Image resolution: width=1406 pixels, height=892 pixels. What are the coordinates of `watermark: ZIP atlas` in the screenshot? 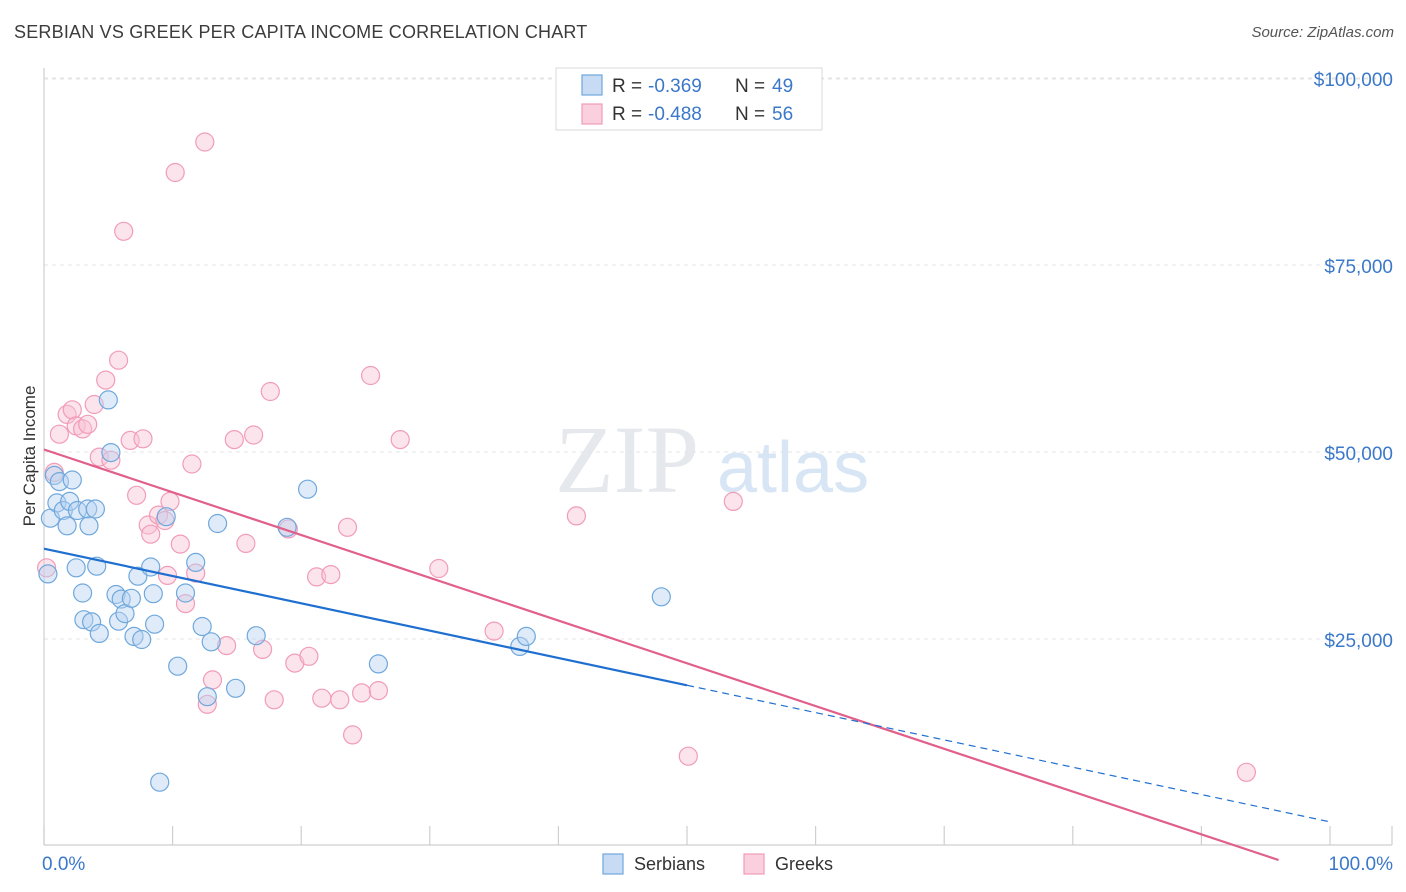 It's located at (712, 459).